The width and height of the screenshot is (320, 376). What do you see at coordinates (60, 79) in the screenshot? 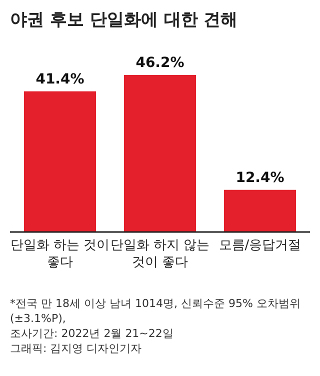
I see `data-label: 41.4%` at bounding box center [60, 79].